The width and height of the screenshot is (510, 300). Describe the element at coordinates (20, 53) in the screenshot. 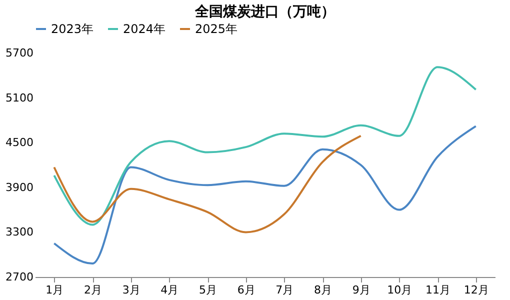

I see `y-tick-label: 5700` at that location.